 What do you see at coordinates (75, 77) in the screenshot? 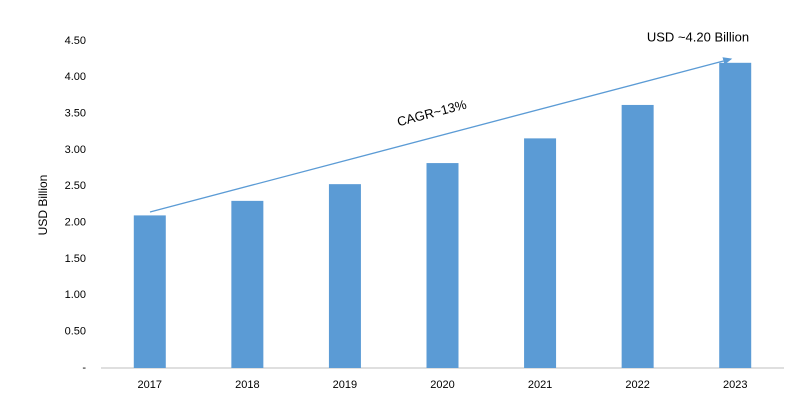
I see `y-tick-label: 4.00` at bounding box center [75, 77].